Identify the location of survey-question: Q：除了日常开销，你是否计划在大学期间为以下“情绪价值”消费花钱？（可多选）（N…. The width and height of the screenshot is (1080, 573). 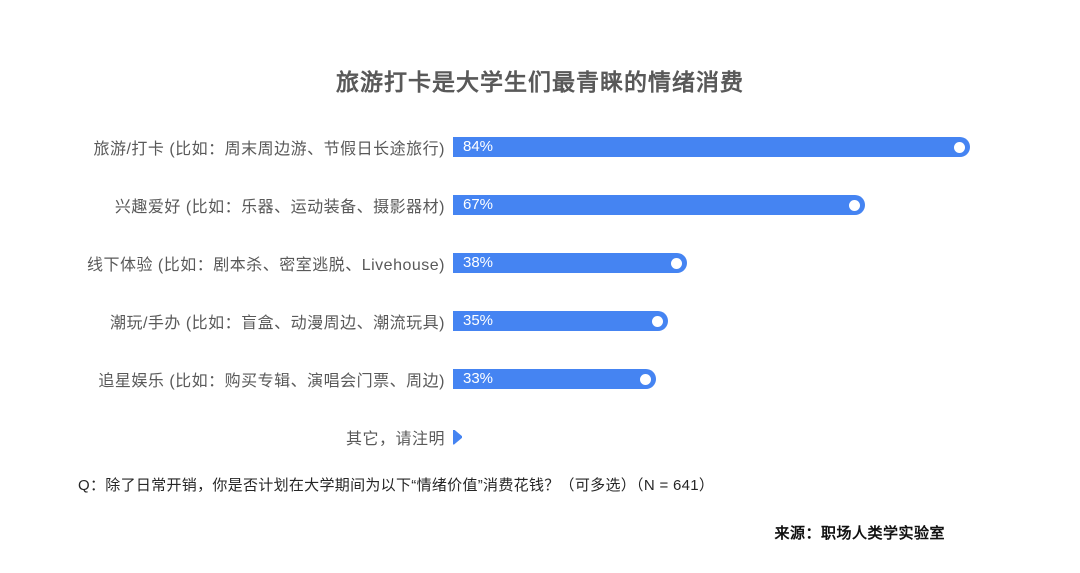
(396, 485).